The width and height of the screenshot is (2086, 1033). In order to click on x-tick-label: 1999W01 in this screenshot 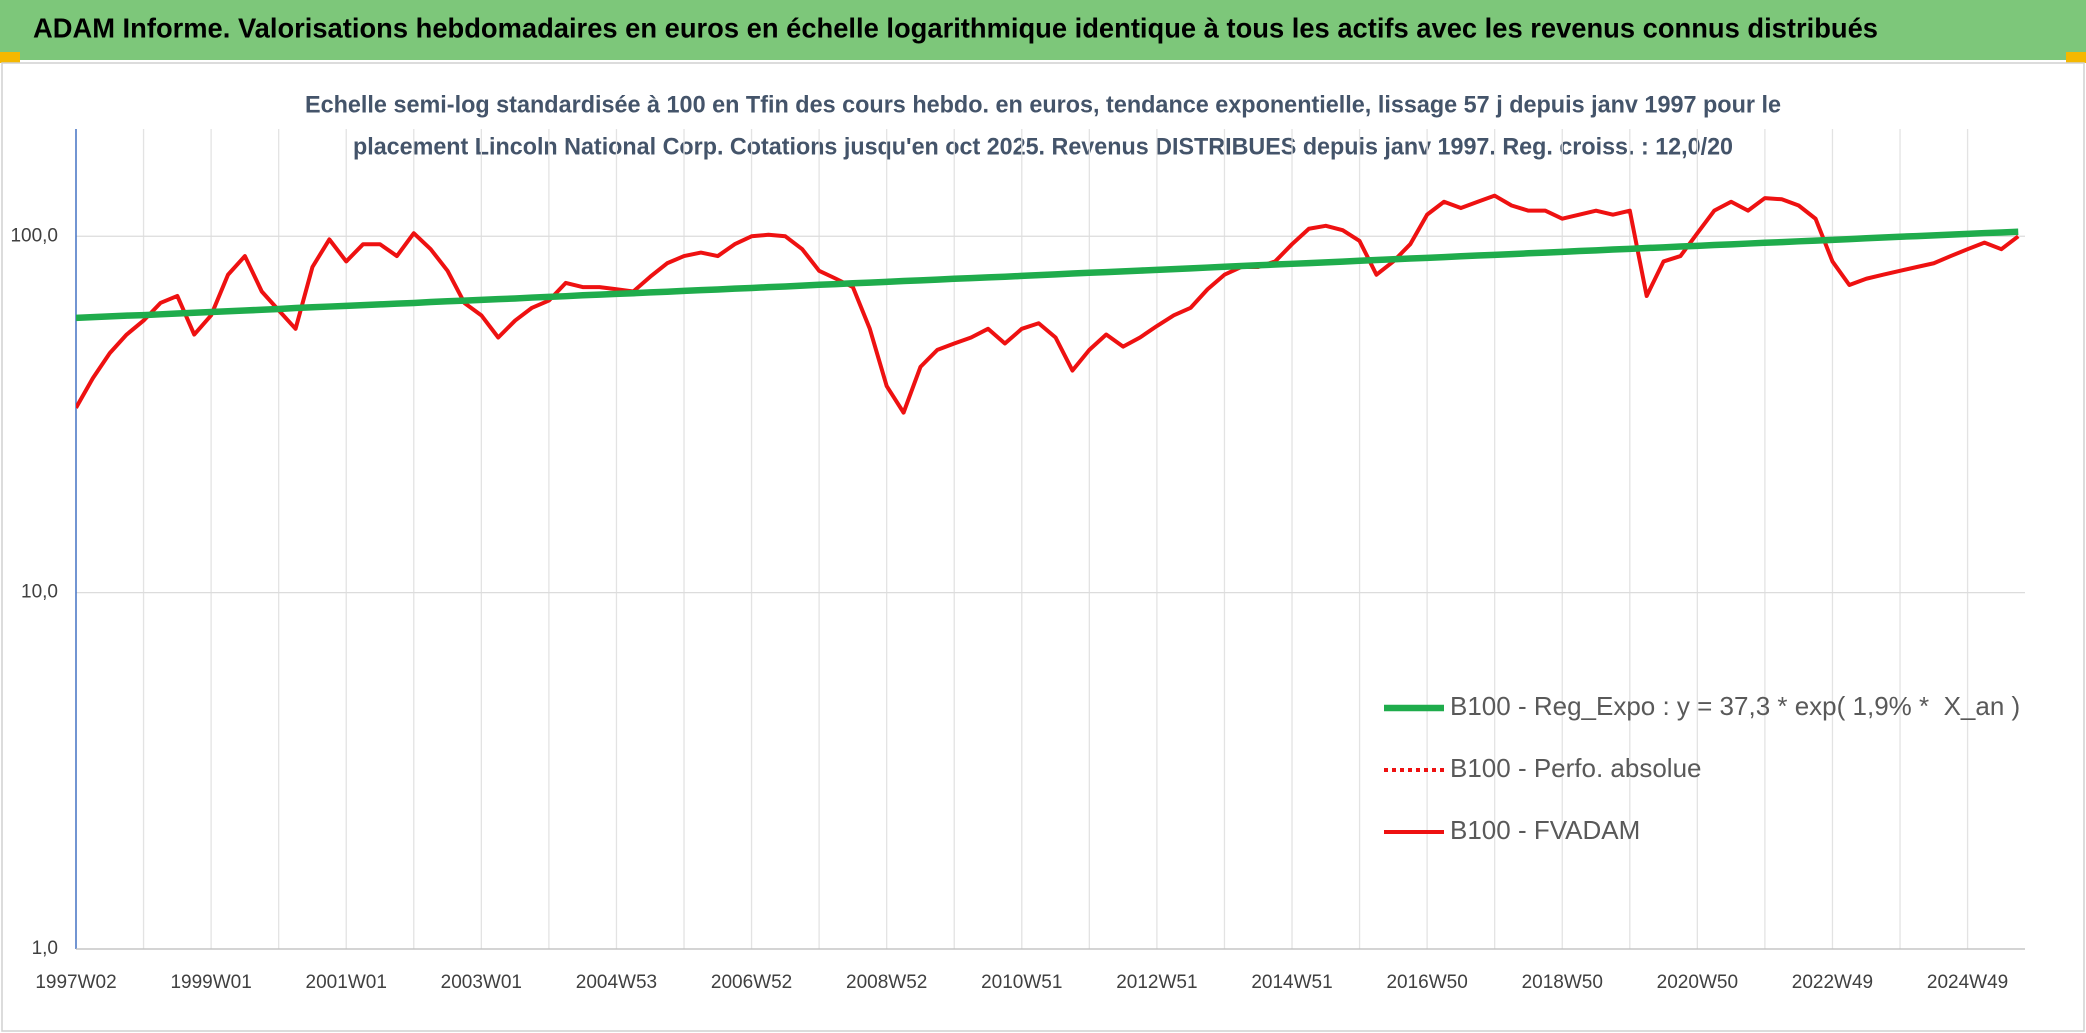, I will do `click(210, 982)`.